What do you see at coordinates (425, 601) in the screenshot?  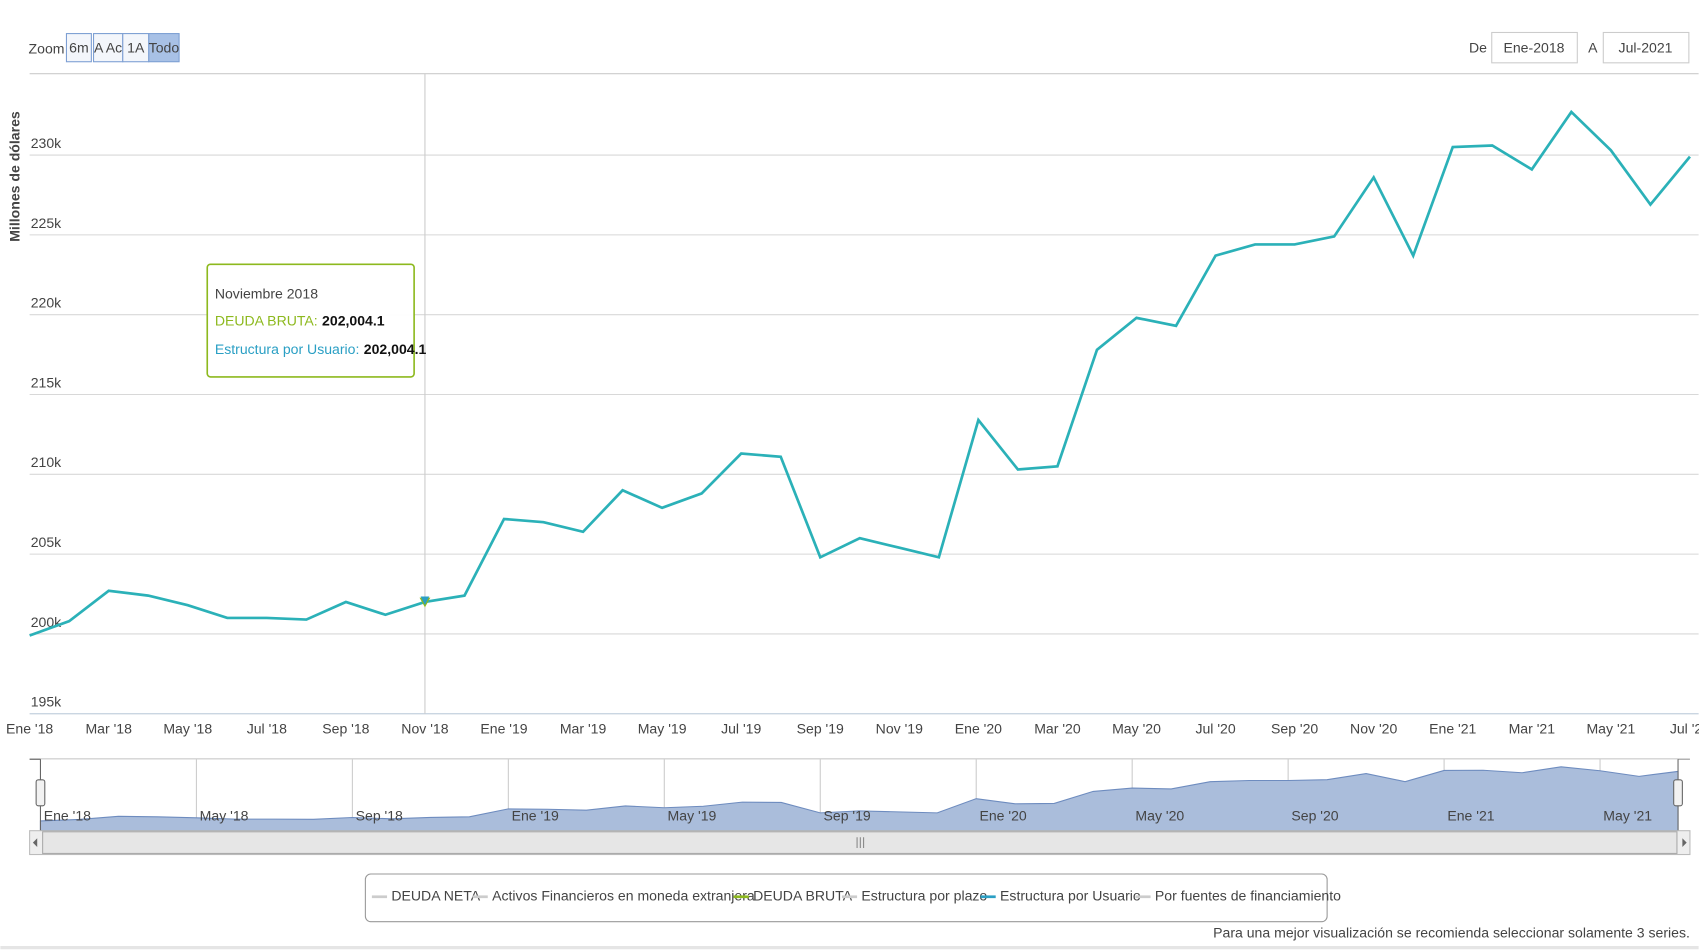 I see `hover-marker` at bounding box center [425, 601].